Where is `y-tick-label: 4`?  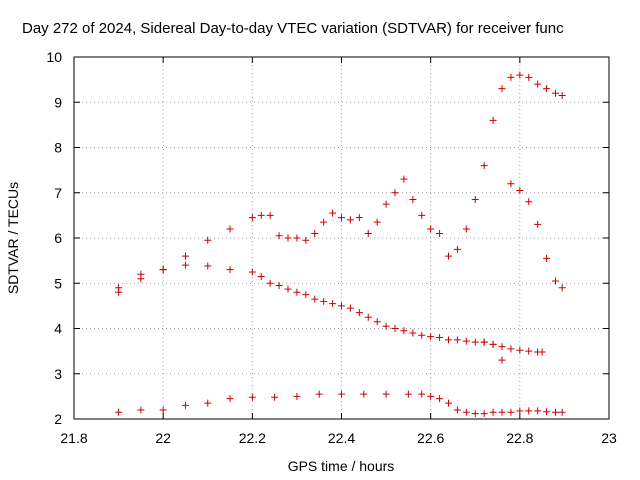 y-tick-label: 4 is located at coordinates (58, 329).